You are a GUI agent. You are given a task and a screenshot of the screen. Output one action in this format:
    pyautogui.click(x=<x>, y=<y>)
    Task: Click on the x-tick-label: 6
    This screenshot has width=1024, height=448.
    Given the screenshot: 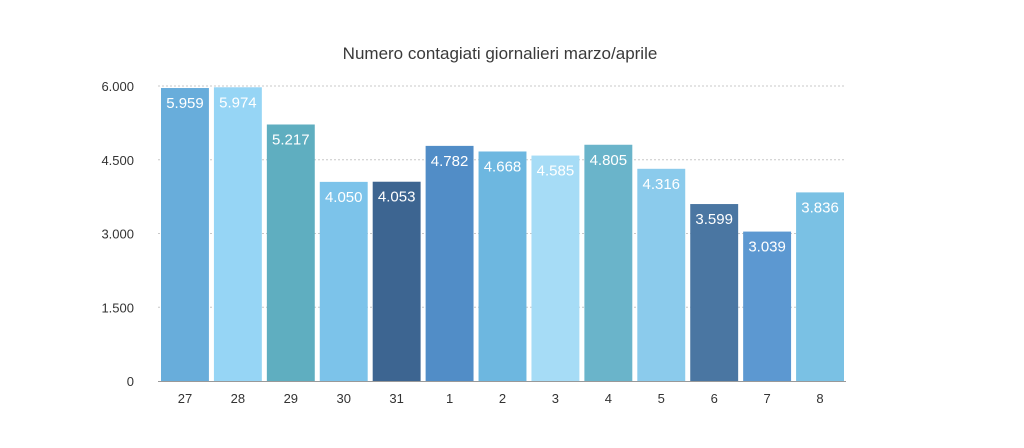 What is the action you would take?
    pyautogui.click(x=714, y=398)
    